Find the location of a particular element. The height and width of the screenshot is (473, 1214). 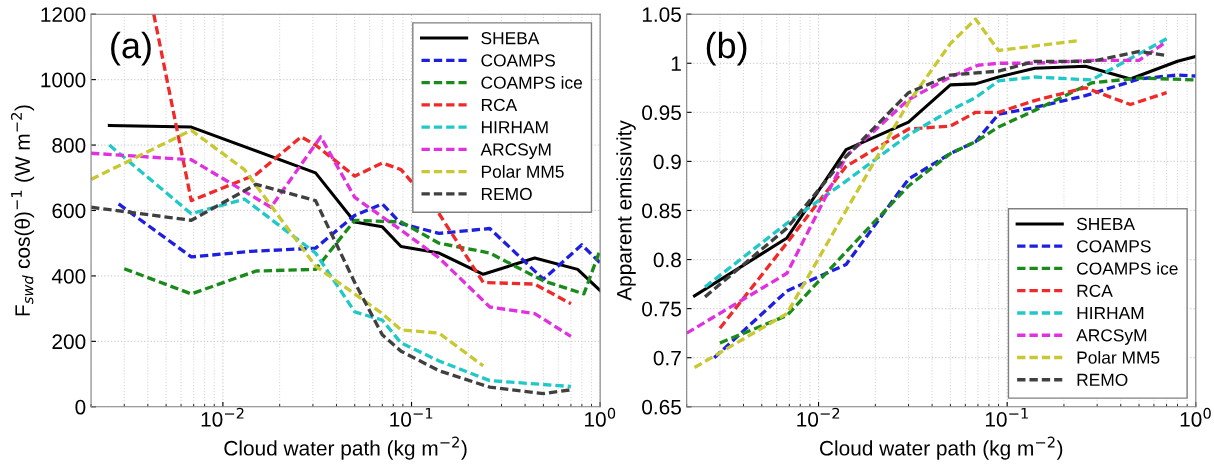

y-axis-title: F$_{swd}$ cos(θ)$^{−1}$ (W m$^{−2}$) is located at coordinates (22, 210).